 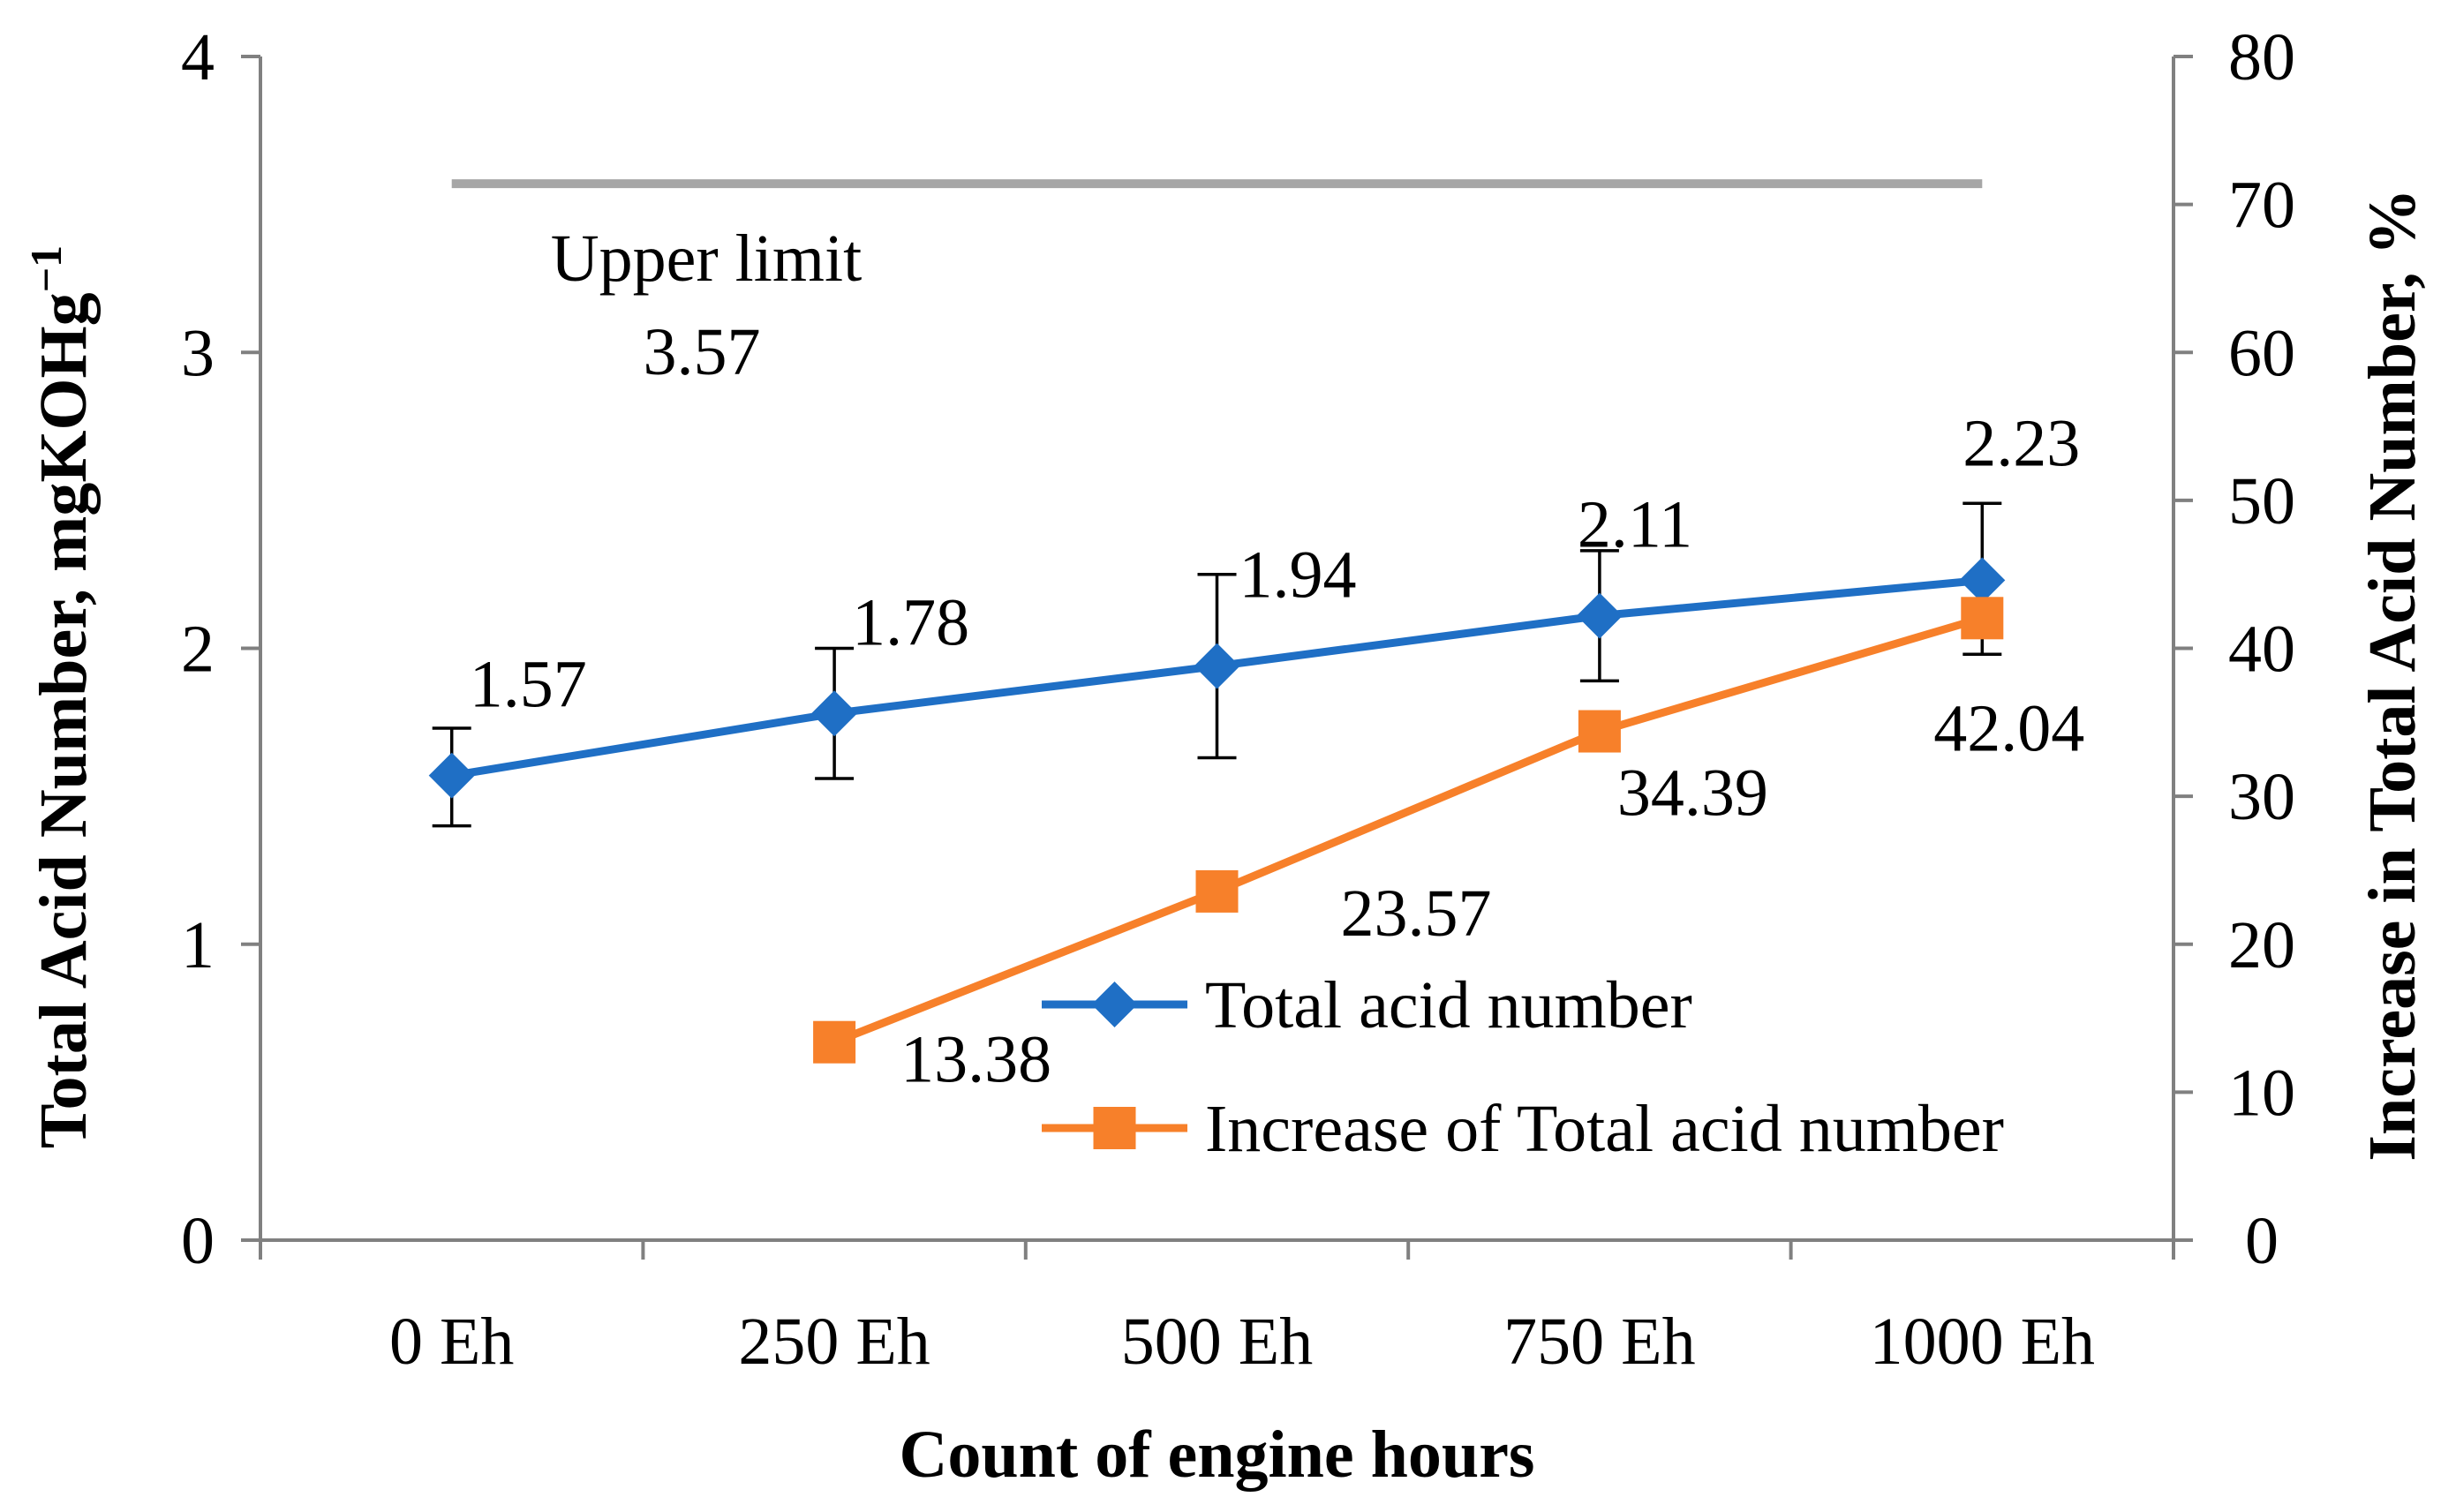 I want to click on data-label-increase: 23.57, so click(x=1416, y=913).